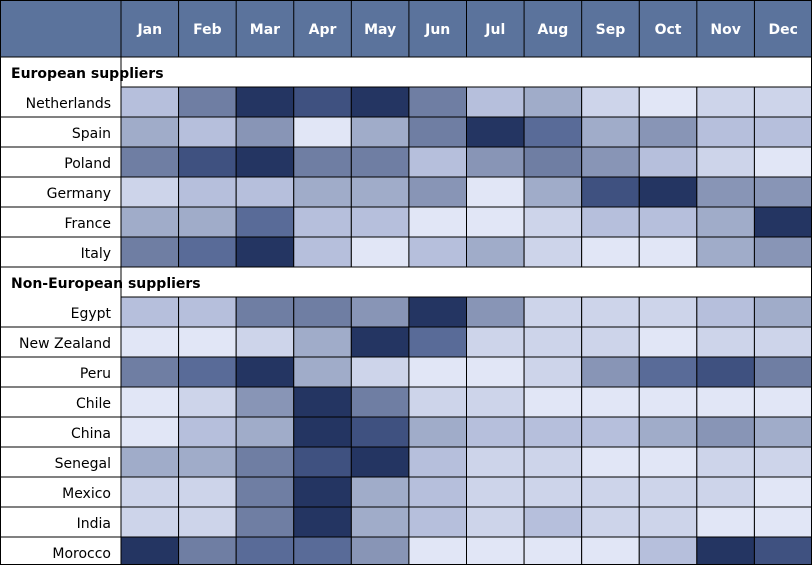 This screenshot has height=565, width=812. I want to click on row-label: Peru, so click(95, 374).